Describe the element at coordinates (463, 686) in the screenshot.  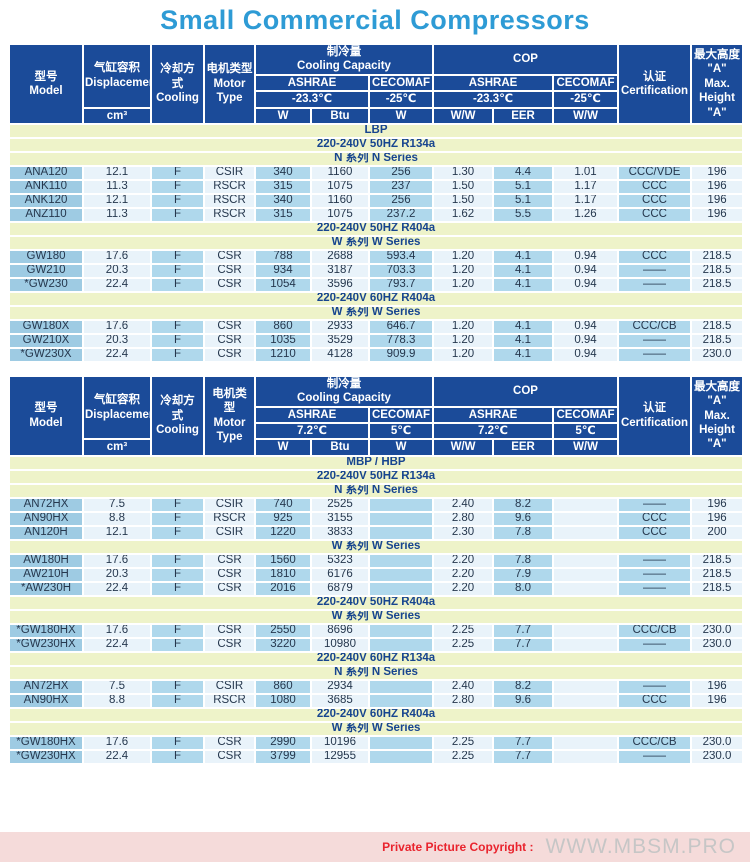
I see `cell-ashrae-ww: 2.40` at that location.